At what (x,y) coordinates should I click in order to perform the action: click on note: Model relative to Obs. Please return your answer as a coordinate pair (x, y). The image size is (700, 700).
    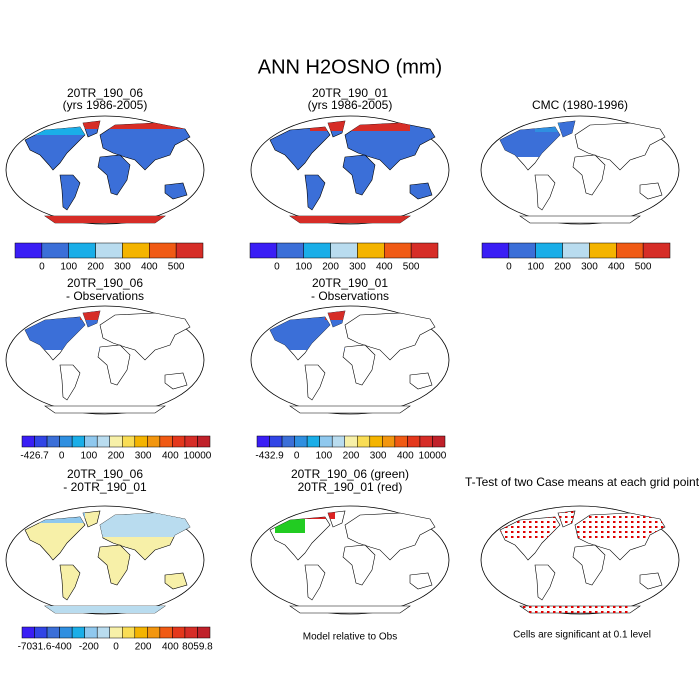
    Looking at the image, I should click on (350, 637).